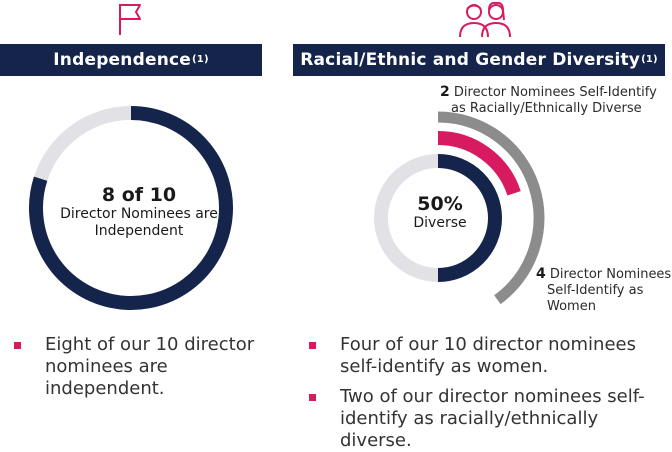 This screenshot has height=452, width=672. Describe the element at coordinates (440, 223) in the screenshot. I see `right-center-label: Diverse` at that location.